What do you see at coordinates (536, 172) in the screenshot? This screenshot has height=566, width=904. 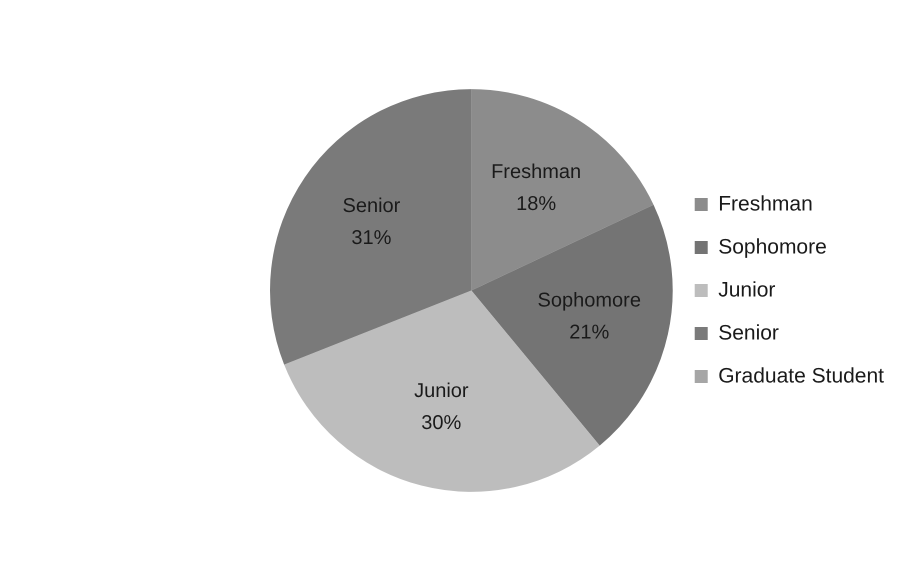 I see `slice-label: Freshman` at bounding box center [536, 172].